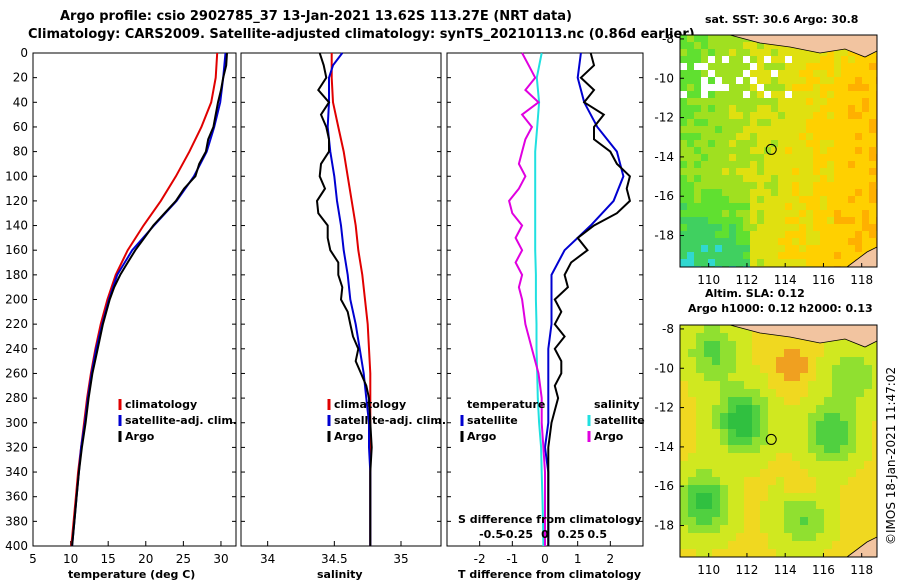 Image resolution: width=900 pixels, height=580 pixels. I want to click on s-diff-tick-label: 0.25, so click(571, 534).